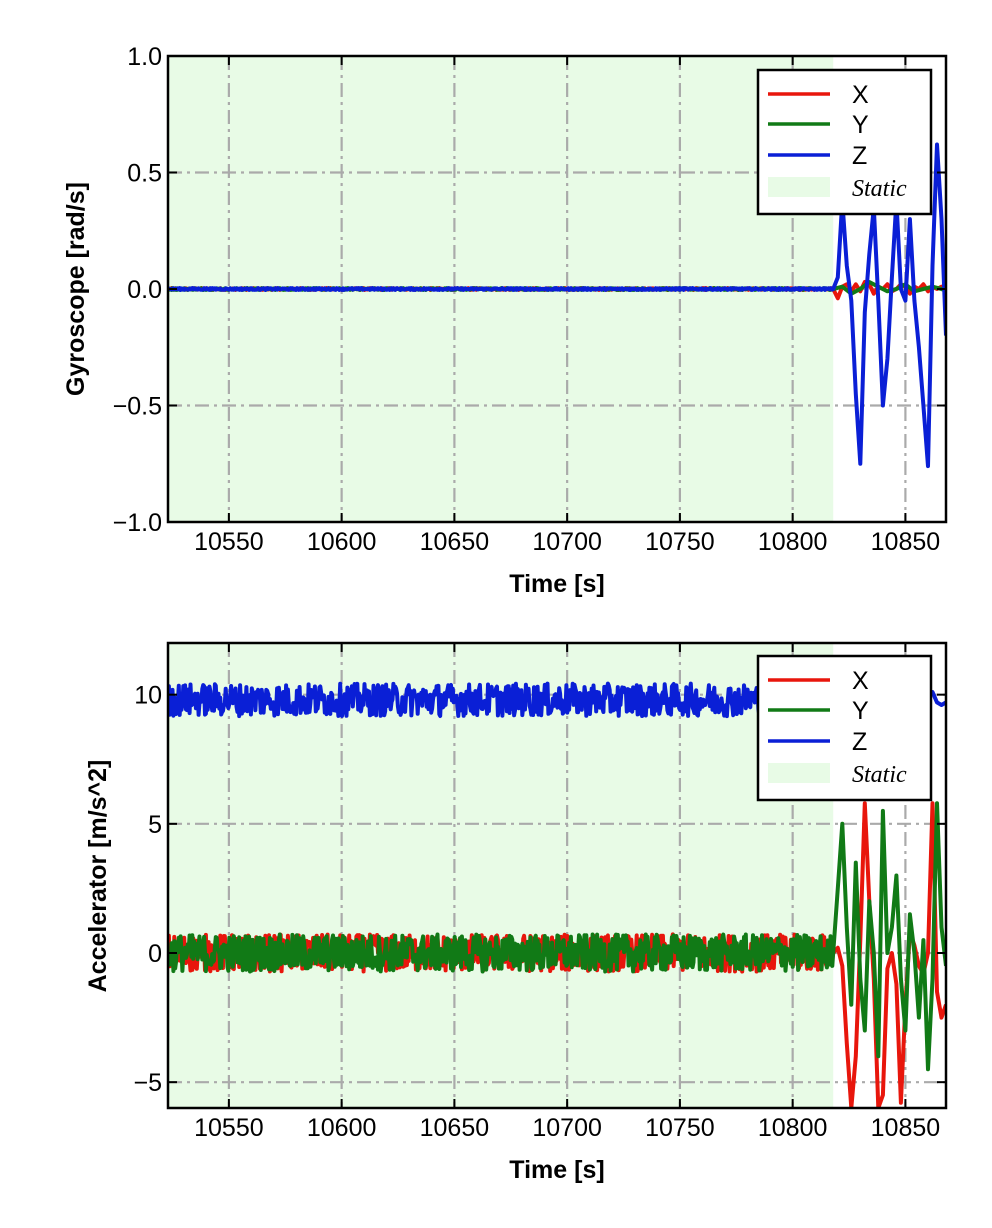 The image size is (992, 1228). Describe the element at coordinates (137, 407) in the screenshot. I see `y-tick-label: −0.5` at that location.